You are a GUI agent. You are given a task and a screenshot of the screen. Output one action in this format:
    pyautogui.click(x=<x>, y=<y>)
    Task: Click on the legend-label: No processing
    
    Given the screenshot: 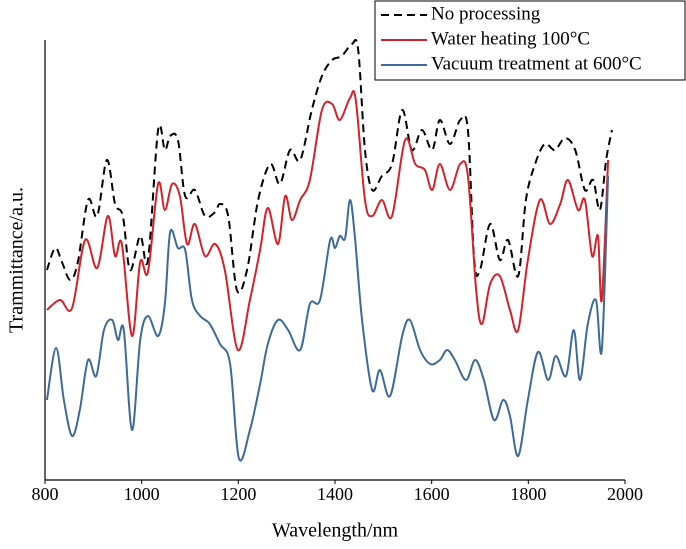 What is the action you would take?
    pyautogui.click(x=486, y=13)
    